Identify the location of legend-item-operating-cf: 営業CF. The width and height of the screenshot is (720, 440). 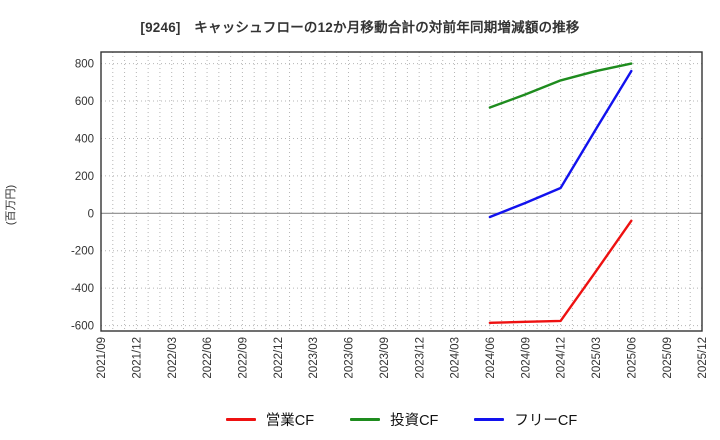
(270, 419).